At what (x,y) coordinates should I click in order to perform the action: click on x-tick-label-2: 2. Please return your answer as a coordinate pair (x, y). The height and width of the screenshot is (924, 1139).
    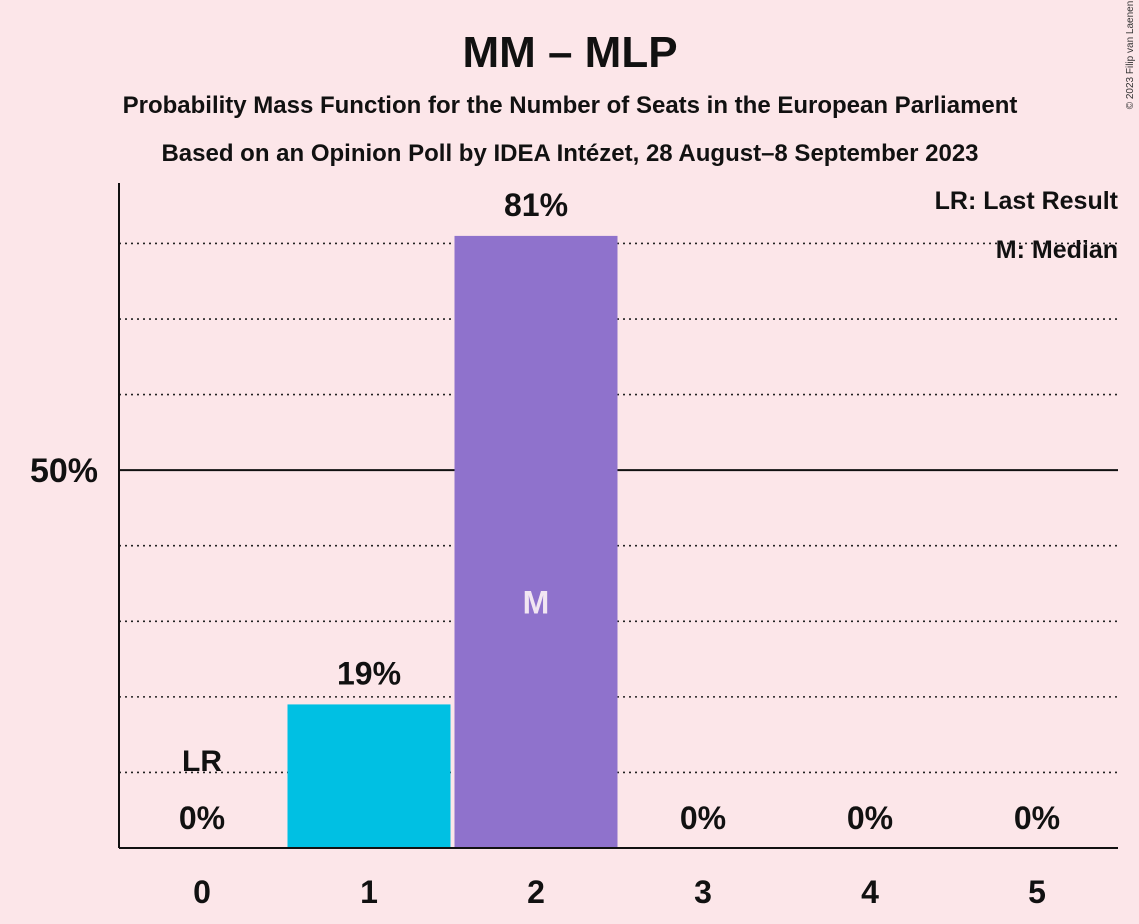
    Looking at the image, I should click on (536, 892).